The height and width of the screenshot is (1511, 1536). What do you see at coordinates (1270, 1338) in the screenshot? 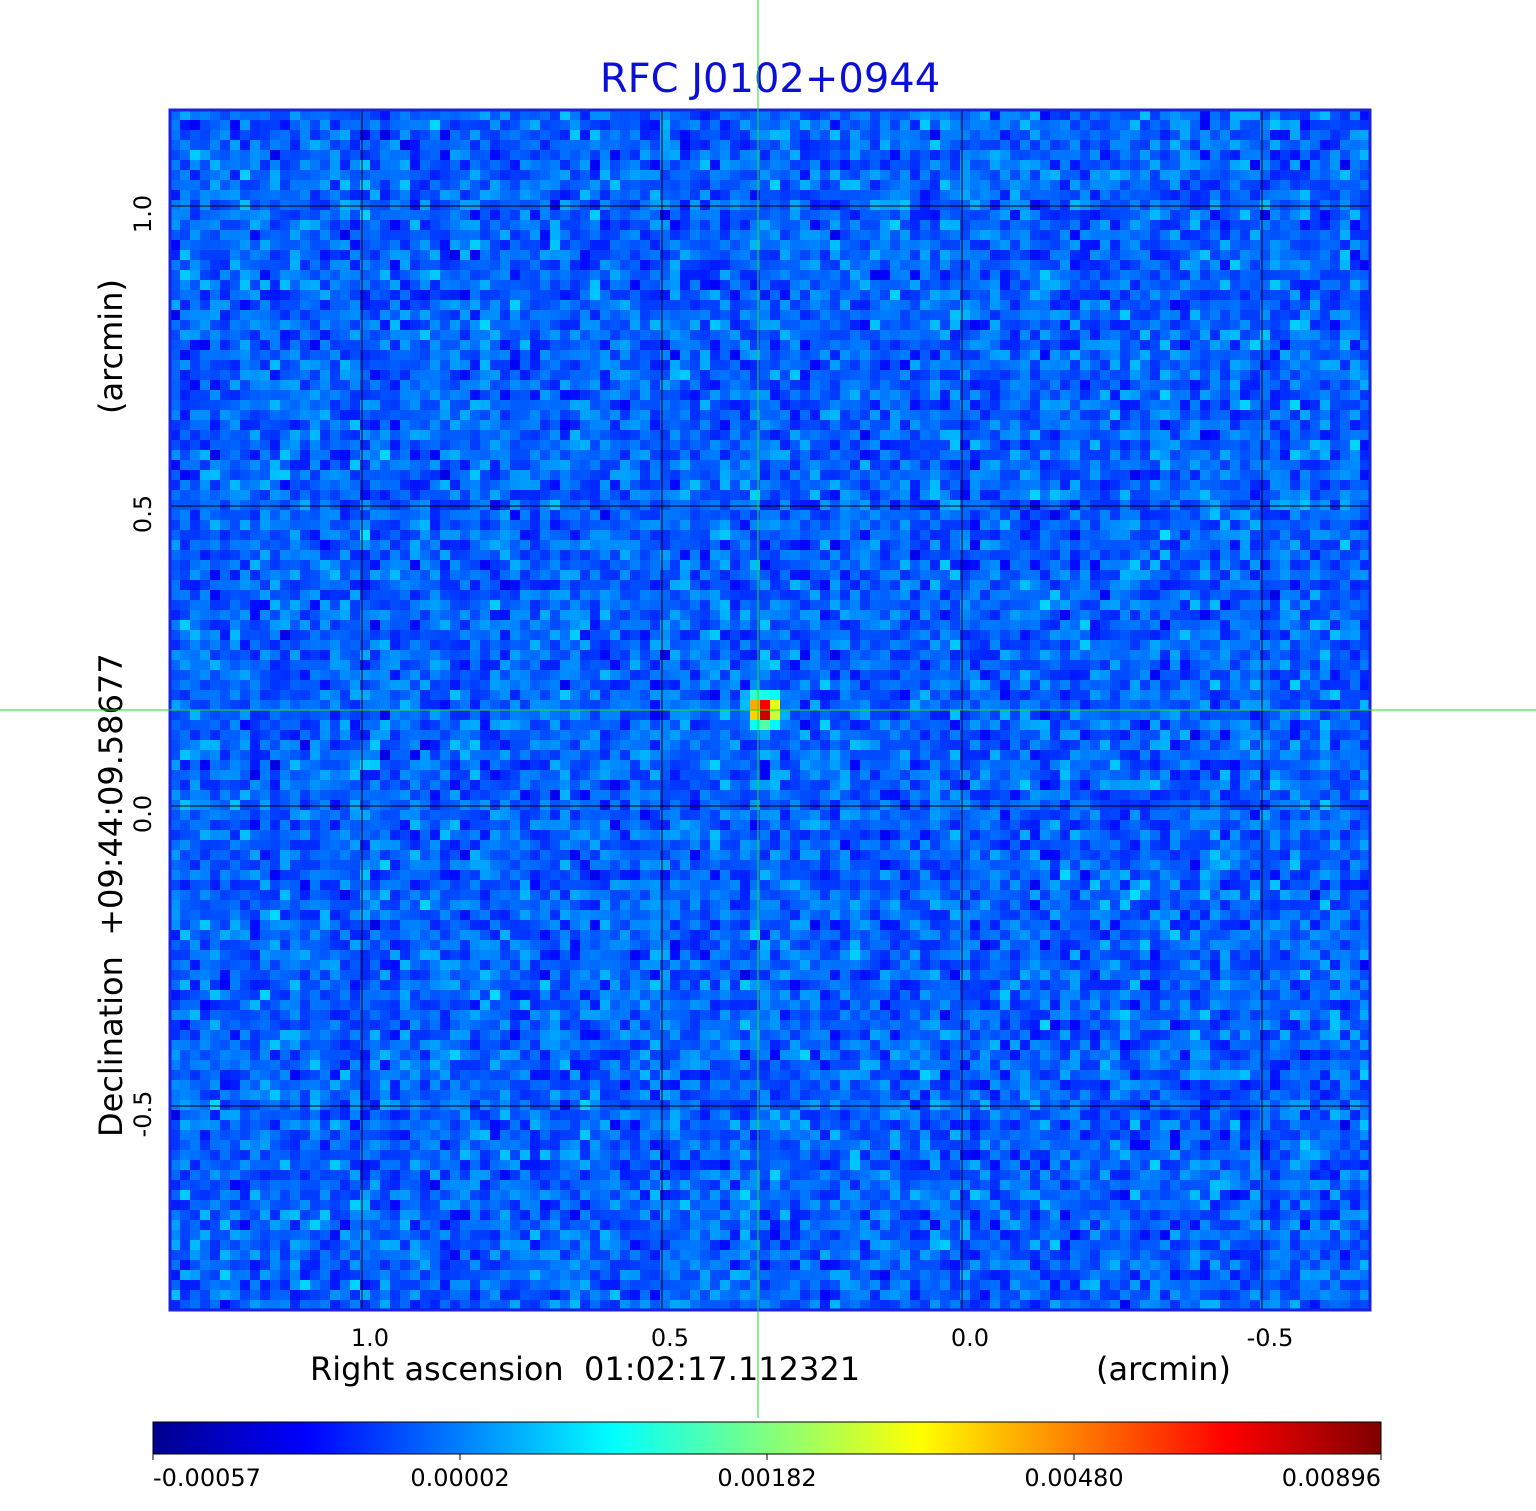
I see `x-tick-label: -0.5` at bounding box center [1270, 1338].